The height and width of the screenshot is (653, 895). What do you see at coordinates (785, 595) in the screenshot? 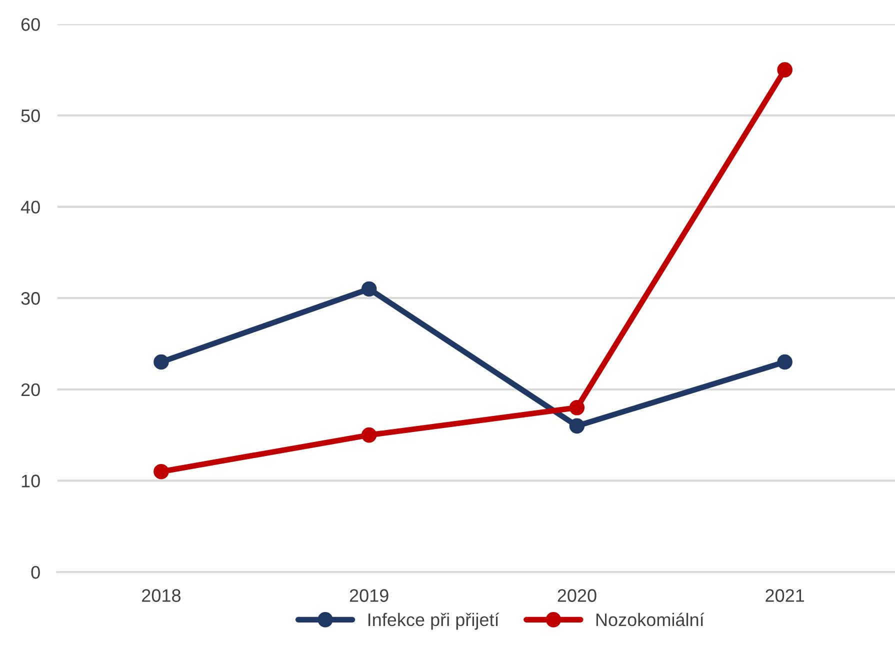
I see `x-tick-label: 2021` at bounding box center [785, 595].